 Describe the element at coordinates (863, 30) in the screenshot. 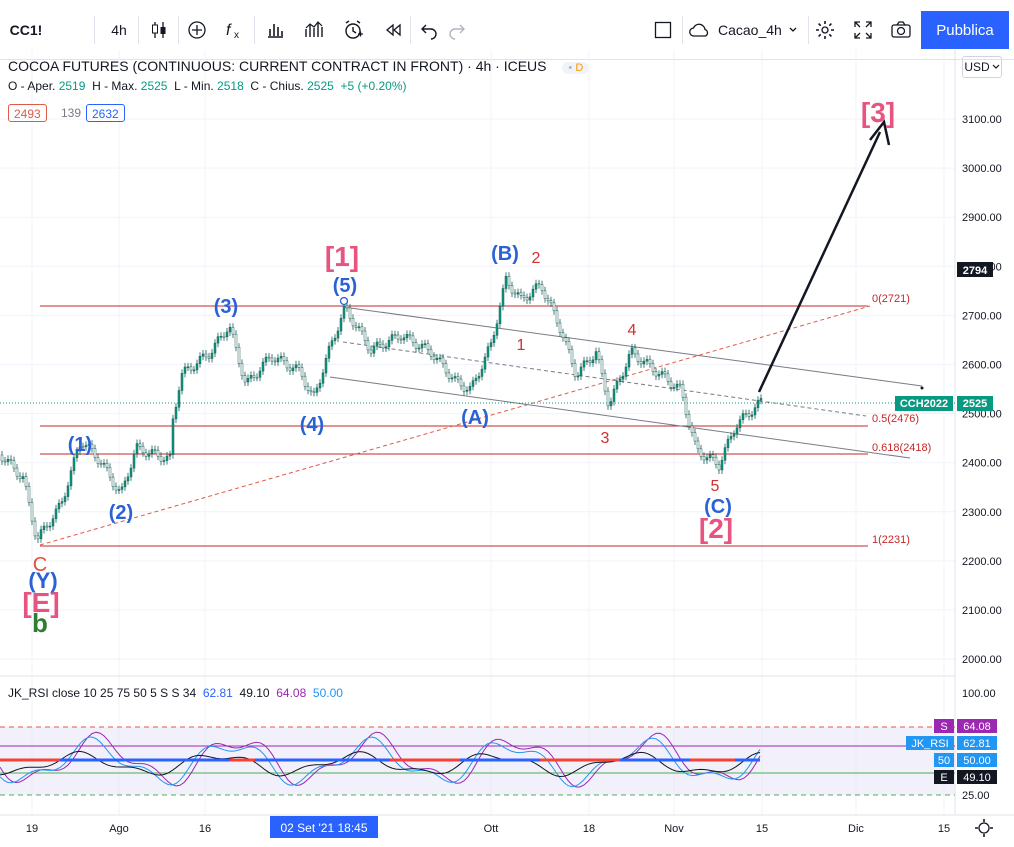

I see `fullscreen-button` at that location.